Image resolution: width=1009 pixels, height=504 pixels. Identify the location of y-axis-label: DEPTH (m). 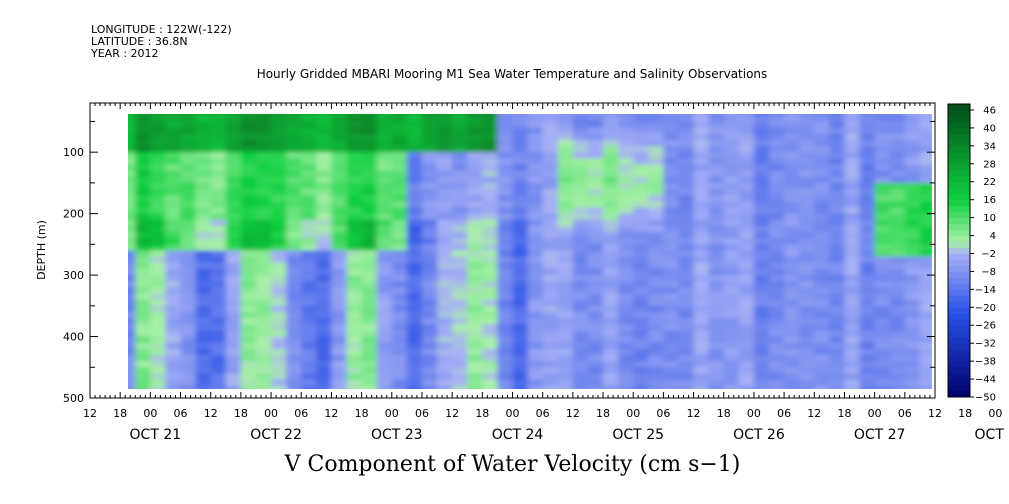
(41, 250).